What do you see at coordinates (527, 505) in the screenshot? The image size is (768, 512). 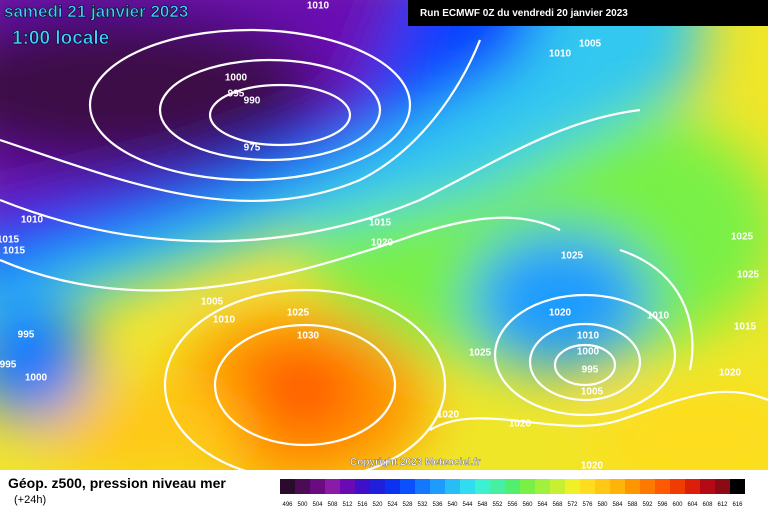 I see `scale-label: 560` at bounding box center [527, 505].